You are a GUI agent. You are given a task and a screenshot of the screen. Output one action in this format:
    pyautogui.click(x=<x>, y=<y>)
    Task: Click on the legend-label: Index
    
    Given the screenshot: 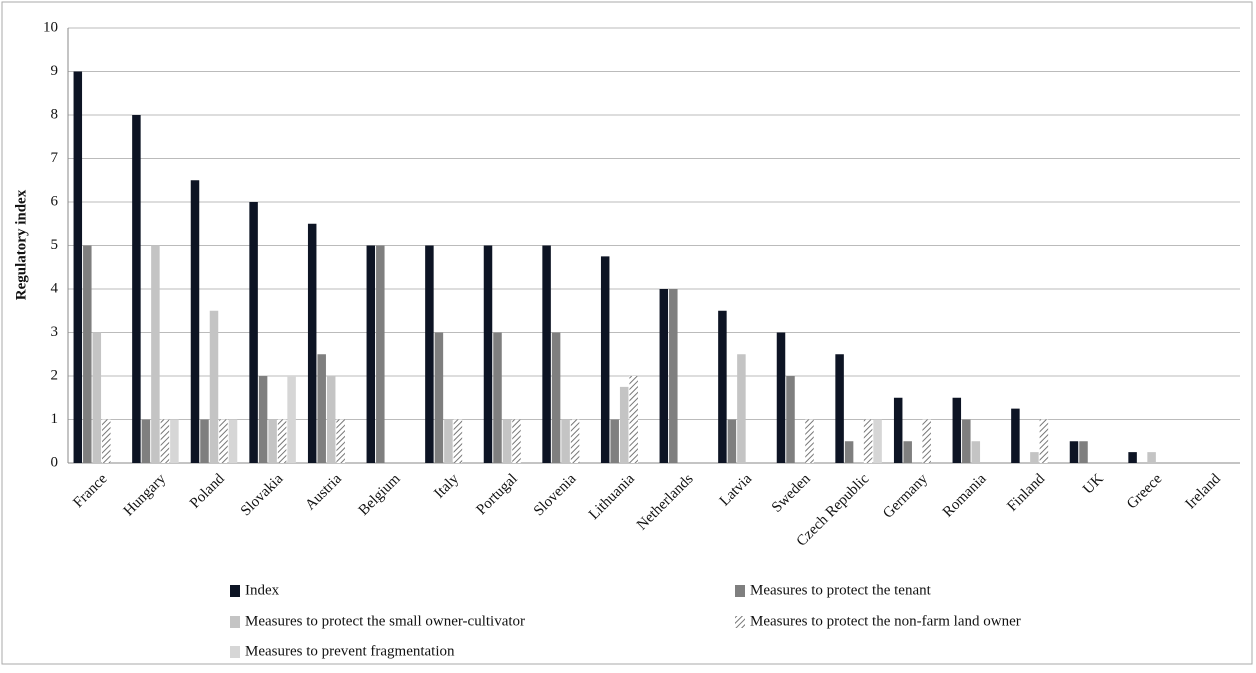 What is the action you would take?
    pyautogui.click(x=262, y=590)
    